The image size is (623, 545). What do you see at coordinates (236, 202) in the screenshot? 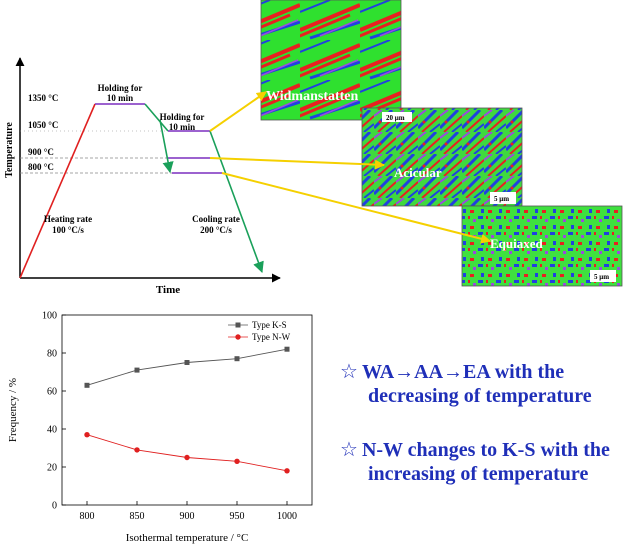
I see `cooling-arrow-final` at bounding box center [236, 202].